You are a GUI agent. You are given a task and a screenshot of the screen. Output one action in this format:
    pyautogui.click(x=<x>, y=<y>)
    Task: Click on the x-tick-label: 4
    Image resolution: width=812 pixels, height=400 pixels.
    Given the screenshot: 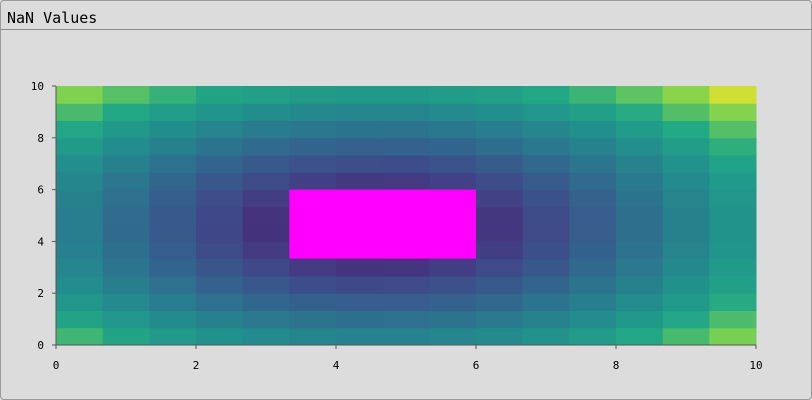 What is the action you would take?
    pyautogui.click(x=336, y=365)
    